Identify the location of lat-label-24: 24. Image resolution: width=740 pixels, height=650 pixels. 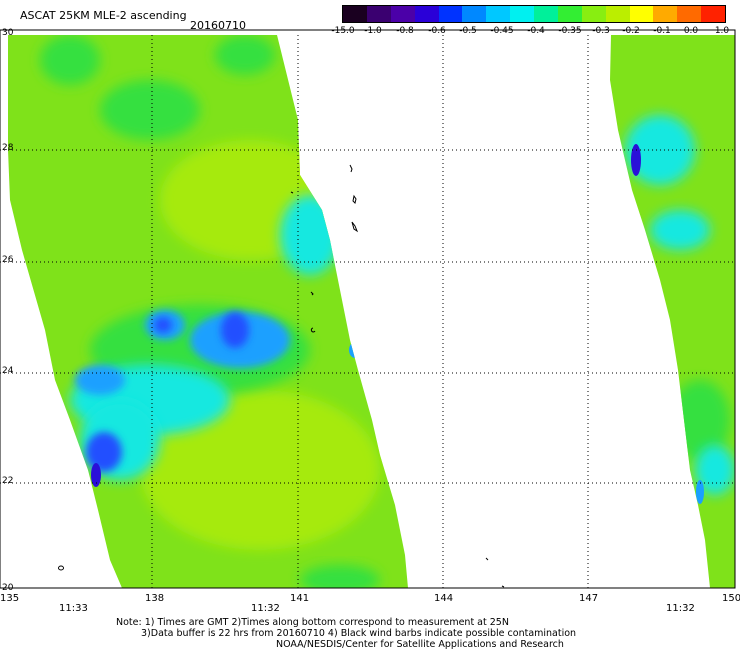
(8, 371).